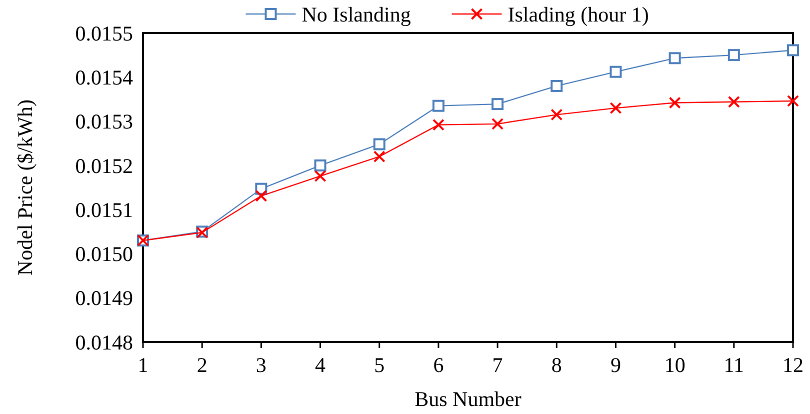  Describe the element at coordinates (556, 365) in the screenshot. I see `x-tick-label: 8` at that location.